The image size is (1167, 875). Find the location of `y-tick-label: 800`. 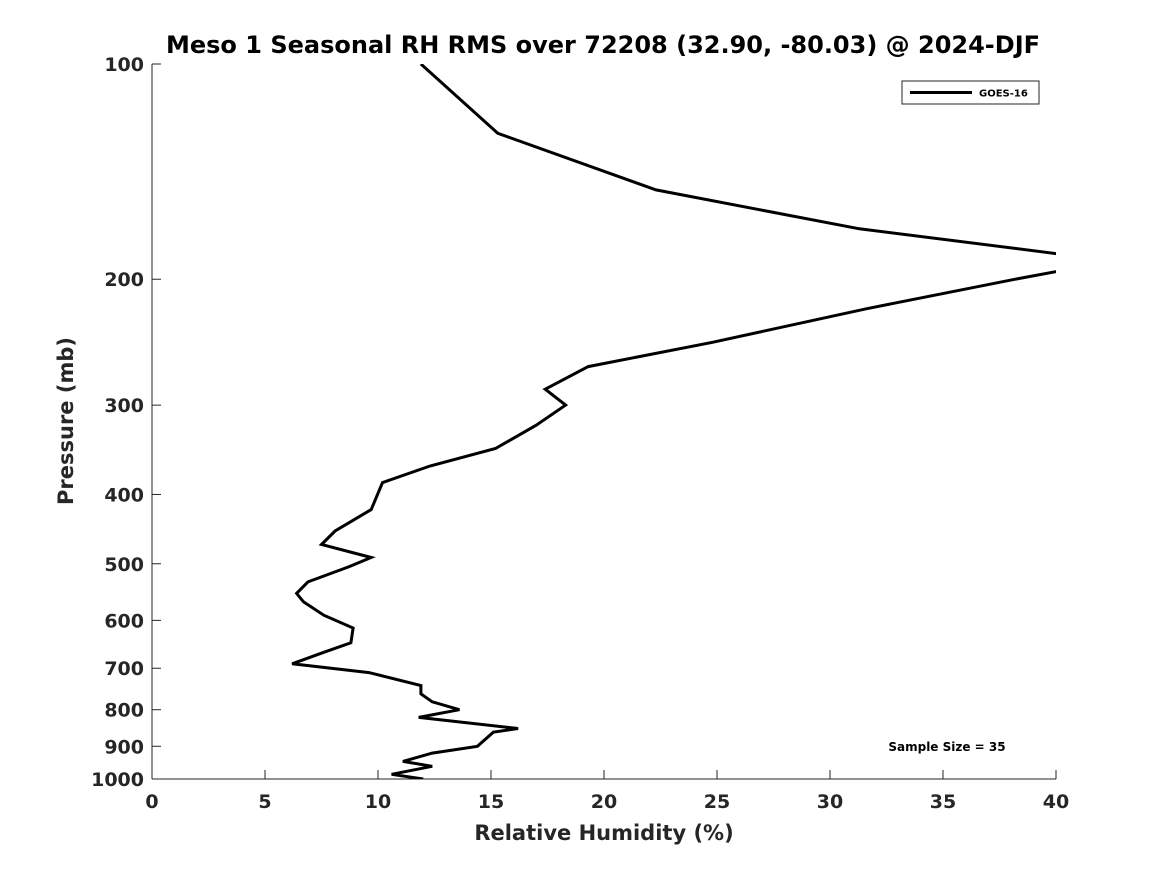

y-tick-label: 800 is located at coordinates (124, 711).